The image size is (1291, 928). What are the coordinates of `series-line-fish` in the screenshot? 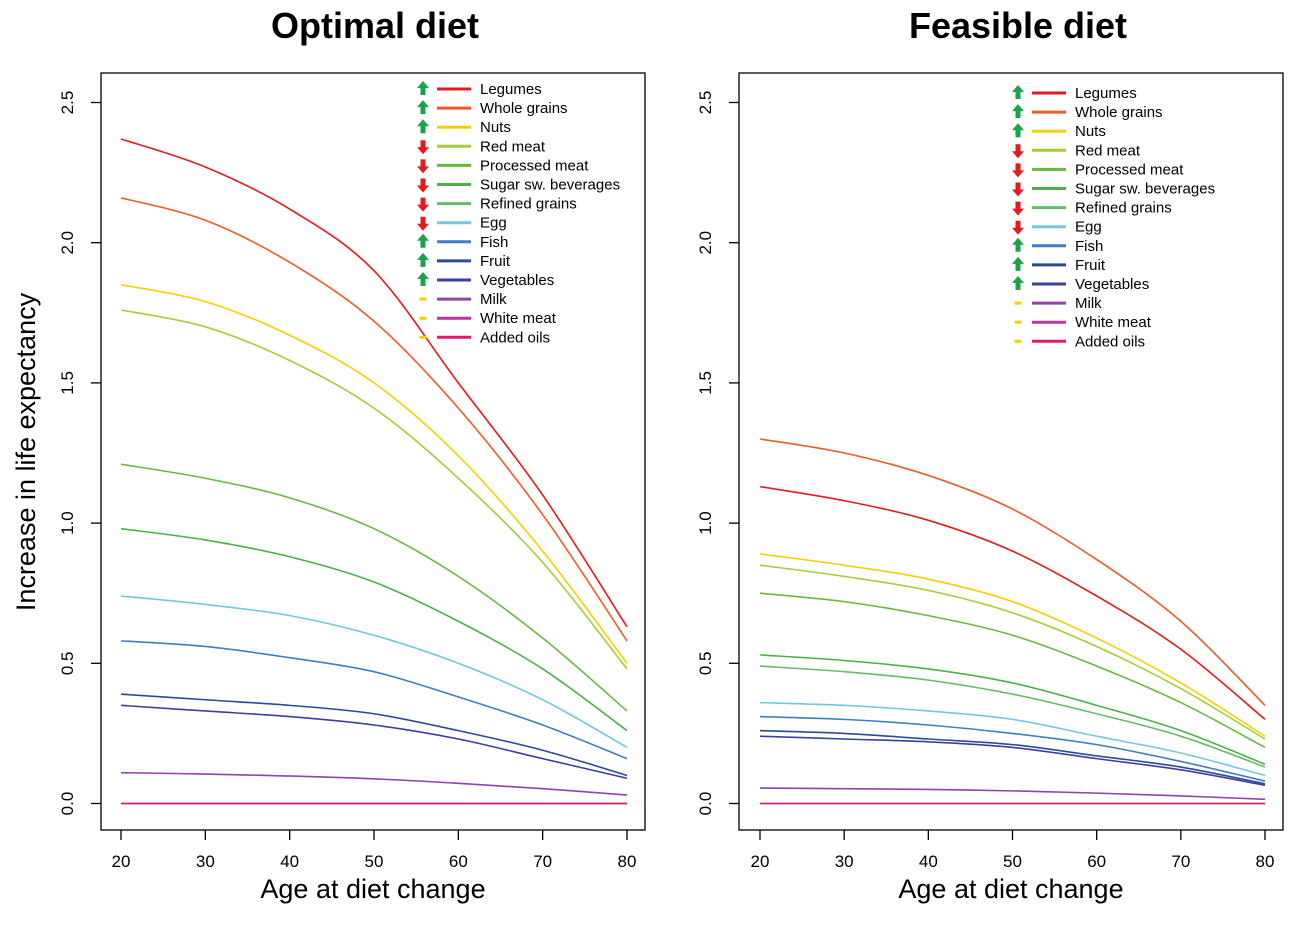 It's located at (1012, 748).